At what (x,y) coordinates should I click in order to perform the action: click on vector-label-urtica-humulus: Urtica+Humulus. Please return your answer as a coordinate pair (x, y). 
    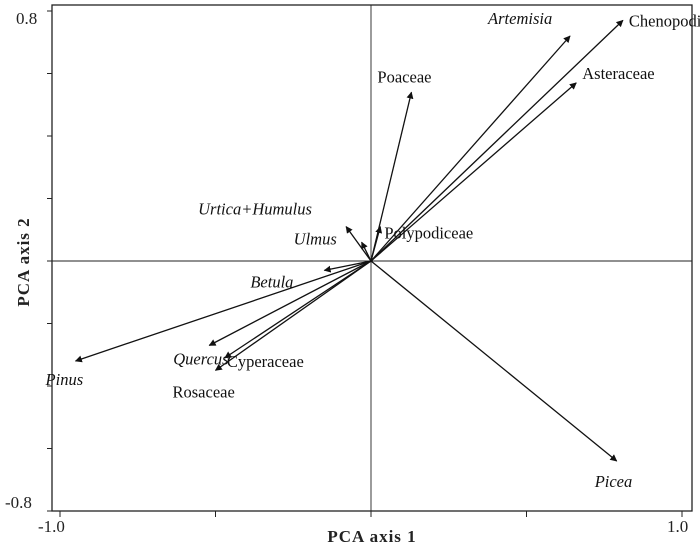
    Looking at the image, I should click on (255, 209).